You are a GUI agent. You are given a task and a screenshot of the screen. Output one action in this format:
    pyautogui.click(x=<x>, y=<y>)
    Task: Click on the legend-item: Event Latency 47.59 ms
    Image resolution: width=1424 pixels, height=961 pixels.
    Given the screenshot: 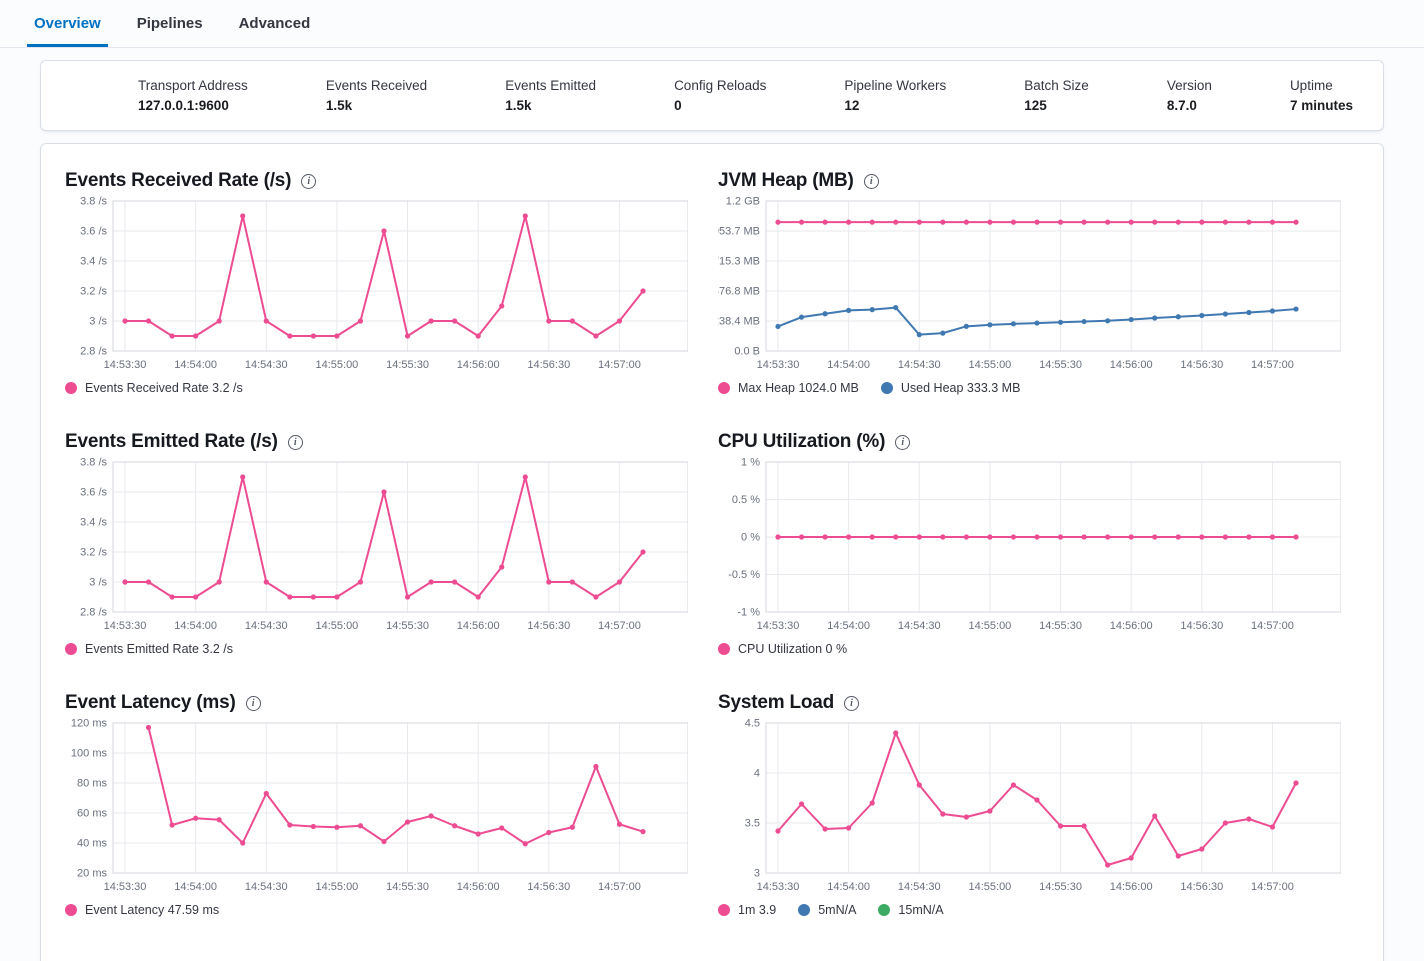 What is the action you would take?
    pyautogui.click(x=142, y=910)
    